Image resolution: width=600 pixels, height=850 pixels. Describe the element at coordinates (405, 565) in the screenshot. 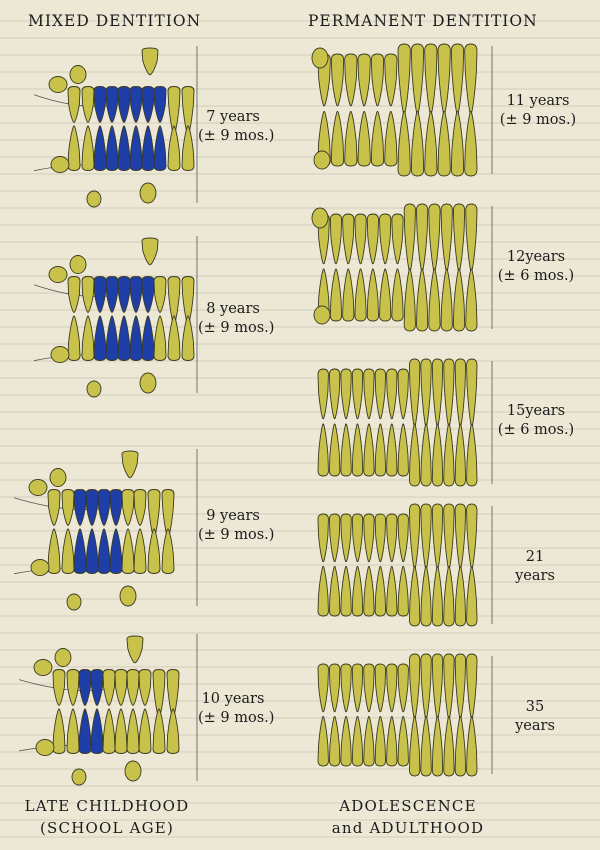

I see `dentition-illustration-21-years` at that location.